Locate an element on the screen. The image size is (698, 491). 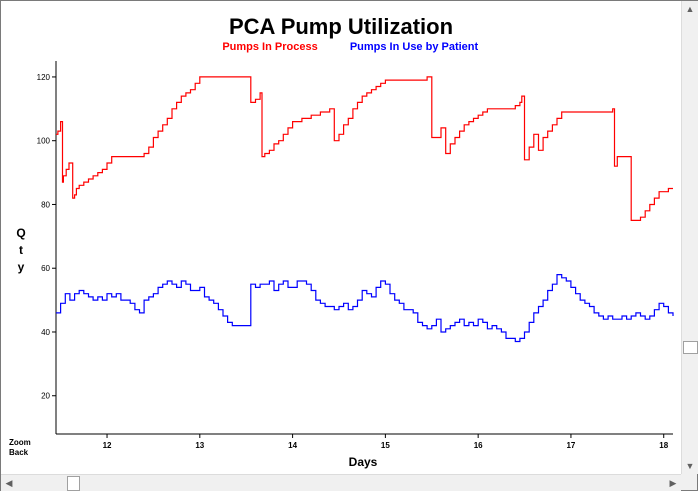
y-tick-label: 80 is located at coordinates (45, 204).